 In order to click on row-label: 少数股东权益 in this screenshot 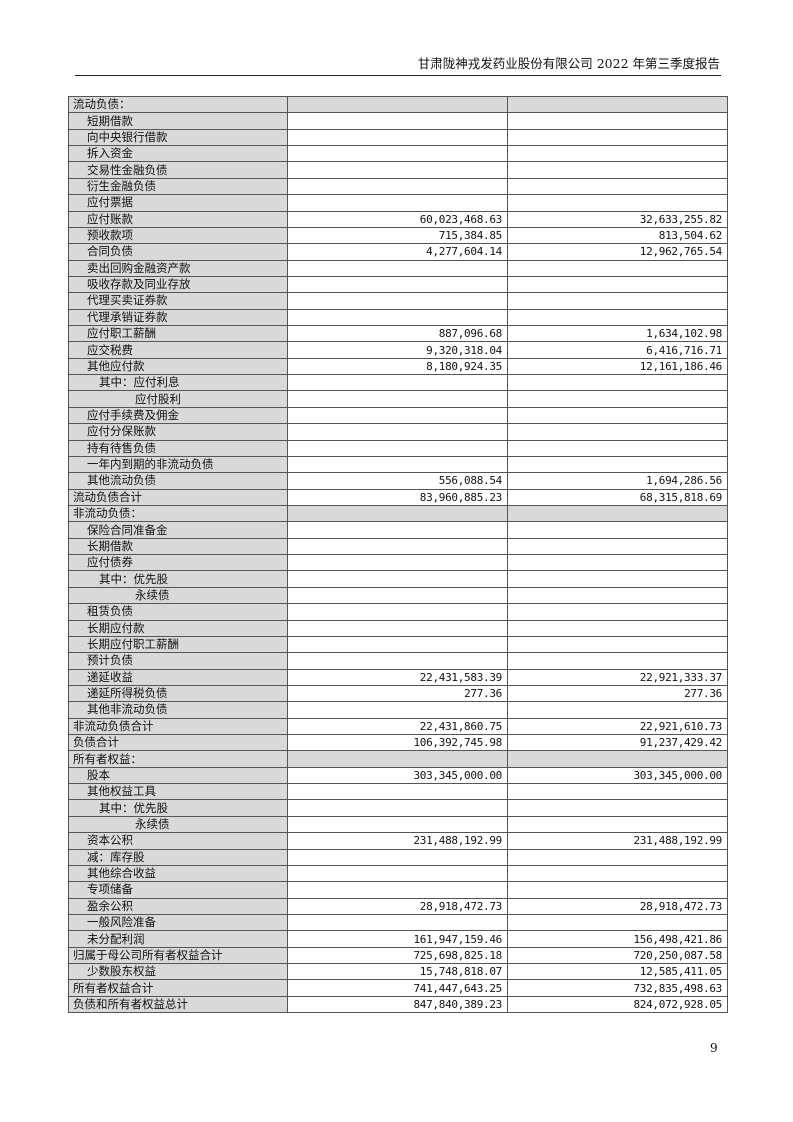, I will do `click(178, 972)`.